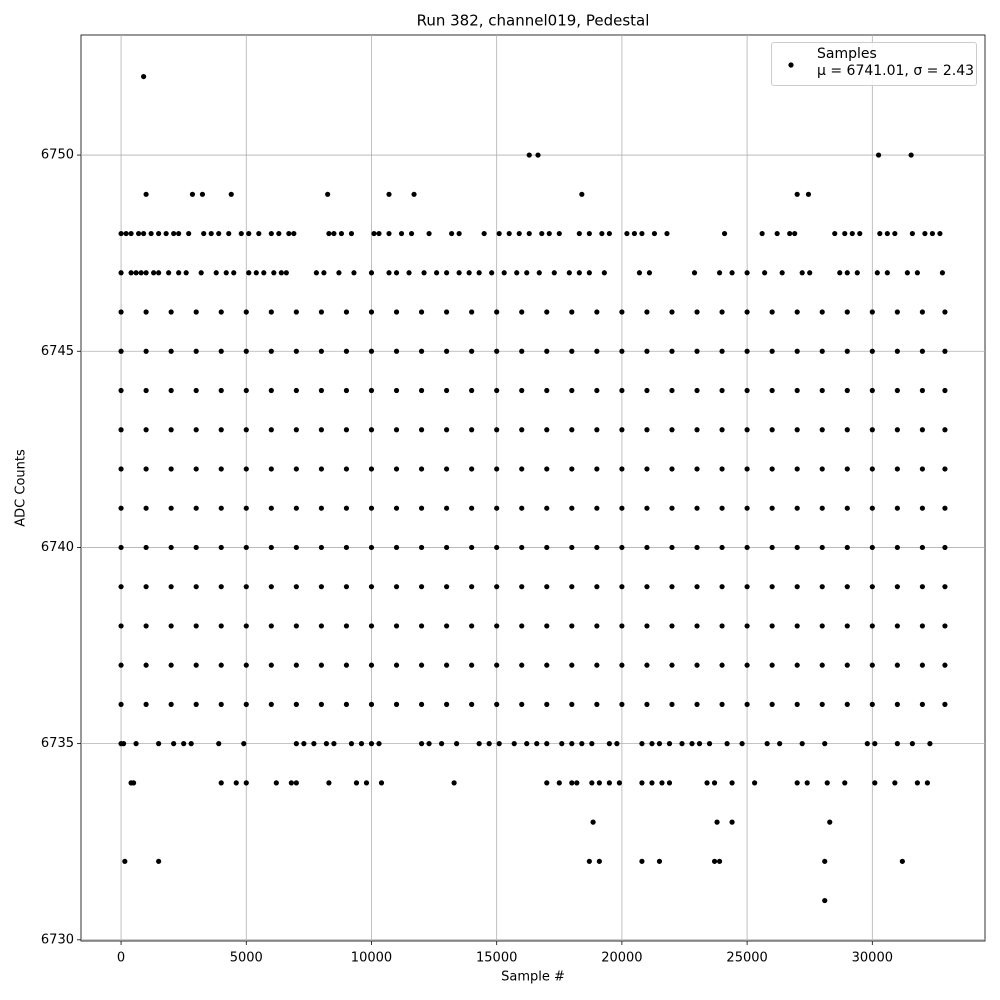 This screenshot has width=1000, height=1000. I want to click on x-tick-label: 20000, so click(621, 958).